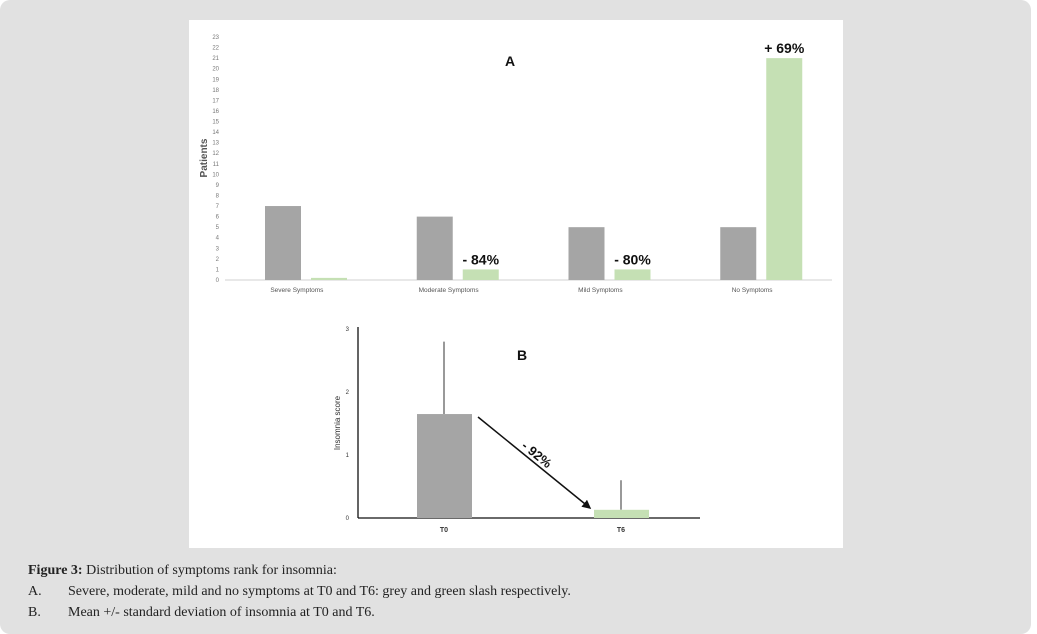 Image resolution: width=1037 pixels, height=634 pixels. Describe the element at coordinates (55, 570) in the screenshot. I see `caption-label: Figure 3:` at that location.